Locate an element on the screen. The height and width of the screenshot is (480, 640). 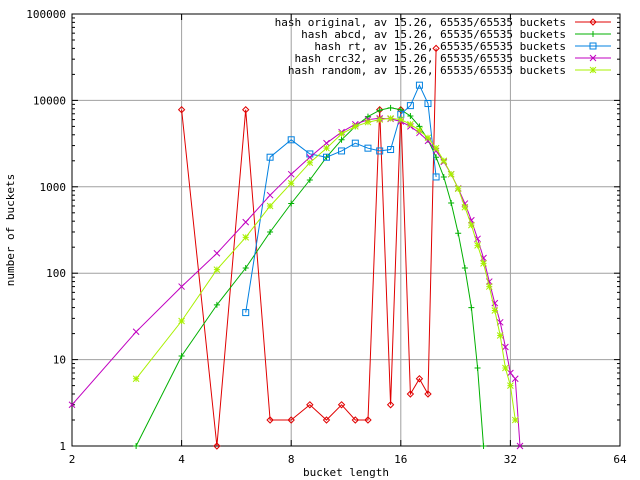
series-line is located at coordinates (341, 198).